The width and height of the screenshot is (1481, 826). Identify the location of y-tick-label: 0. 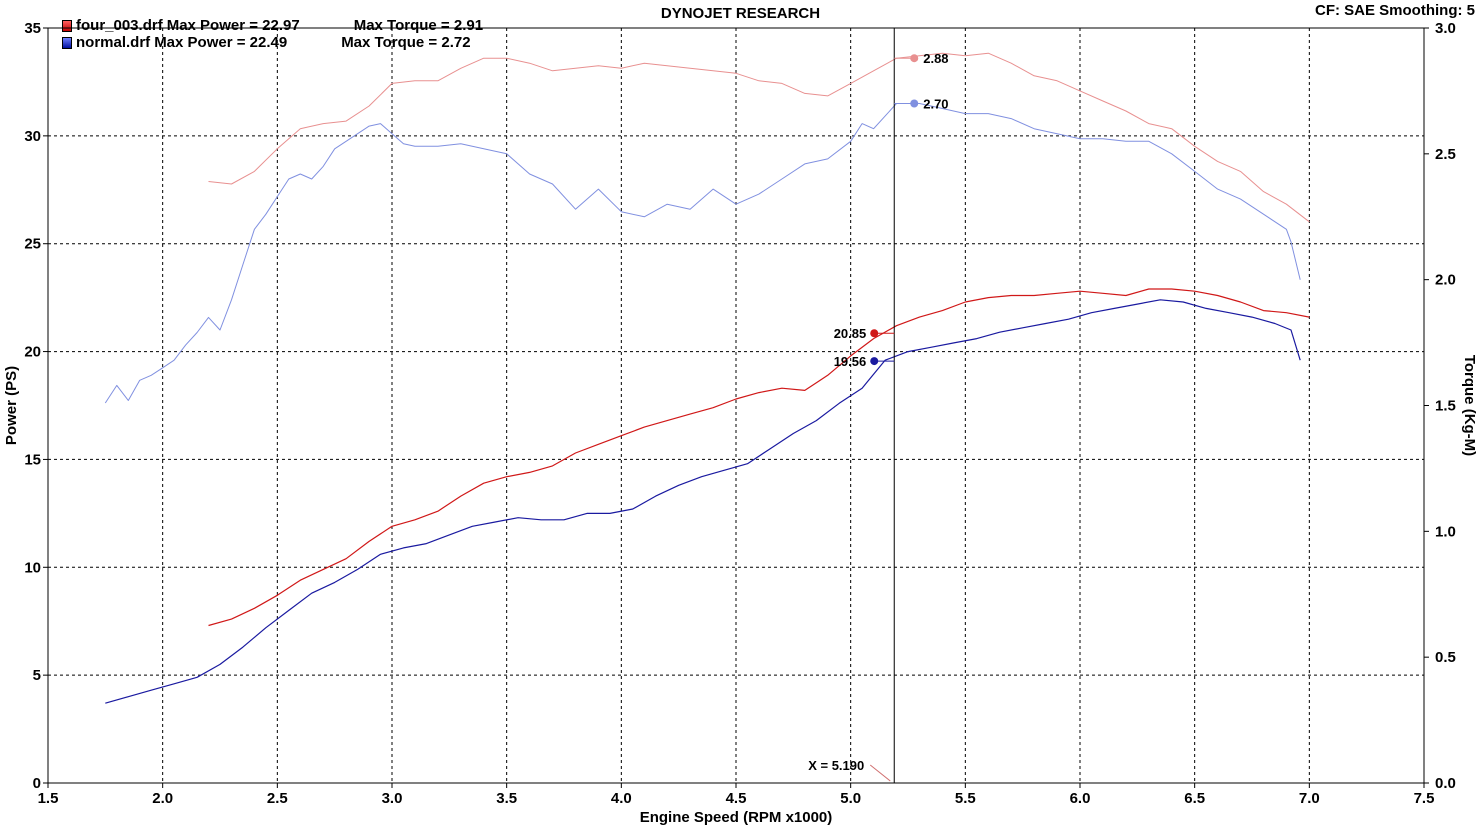
(37, 783).